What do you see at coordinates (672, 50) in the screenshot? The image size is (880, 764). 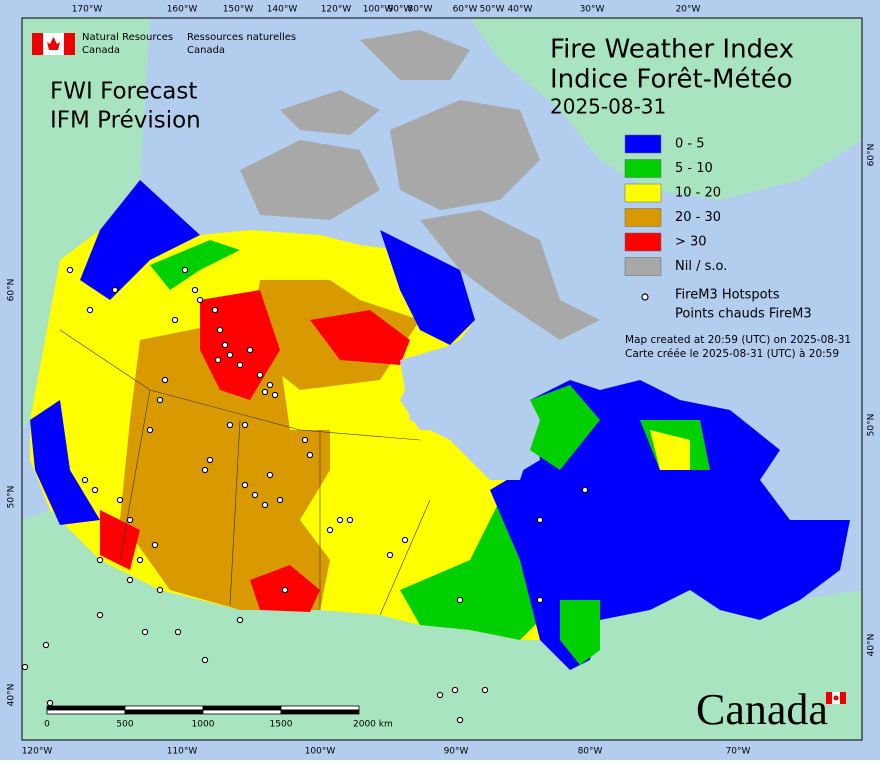 I see `title: Fire Weather Index` at bounding box center [672, 50].